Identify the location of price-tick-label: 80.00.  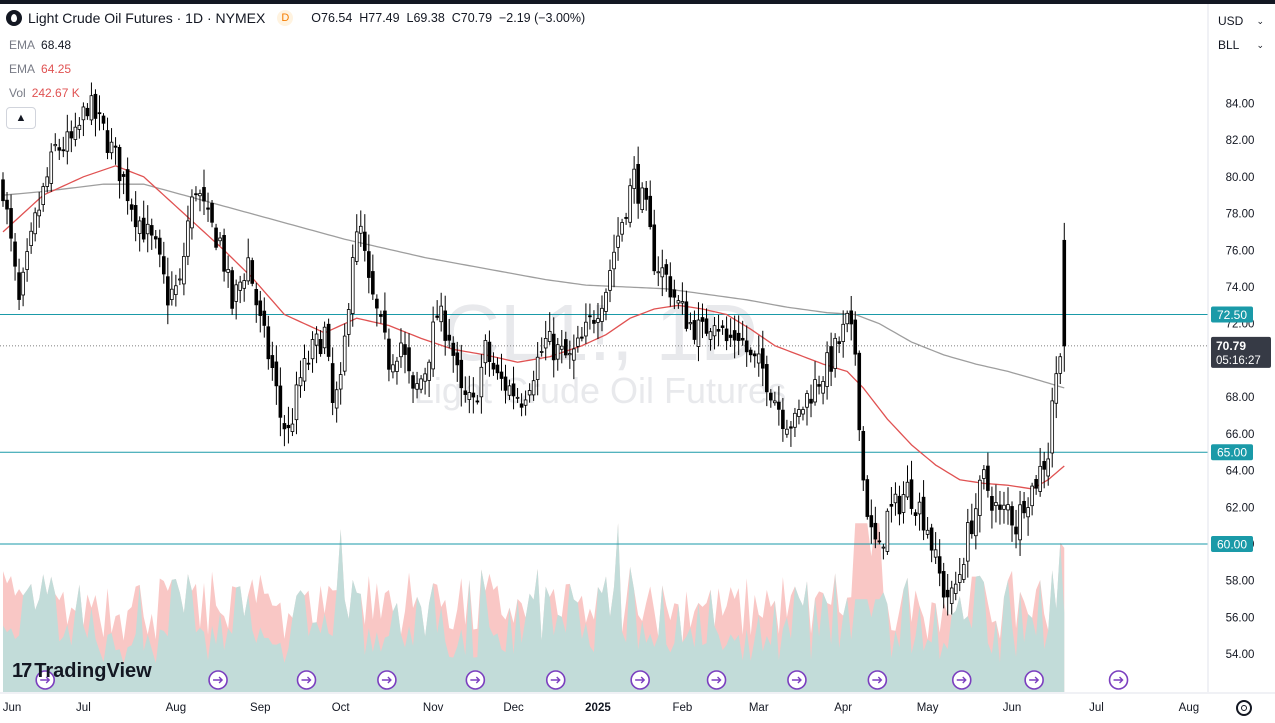
(1240, 178).